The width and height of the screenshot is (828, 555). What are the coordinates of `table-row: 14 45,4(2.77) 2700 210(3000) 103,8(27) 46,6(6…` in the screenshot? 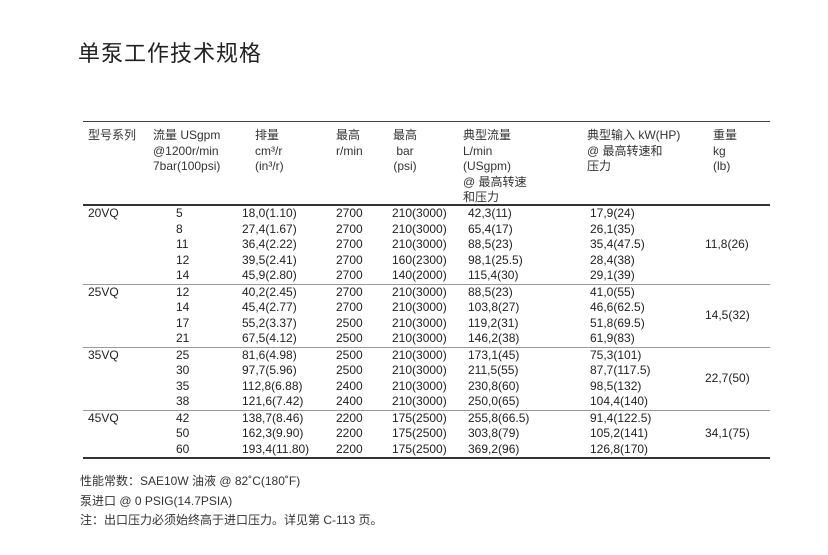 It's located at (426, 308).